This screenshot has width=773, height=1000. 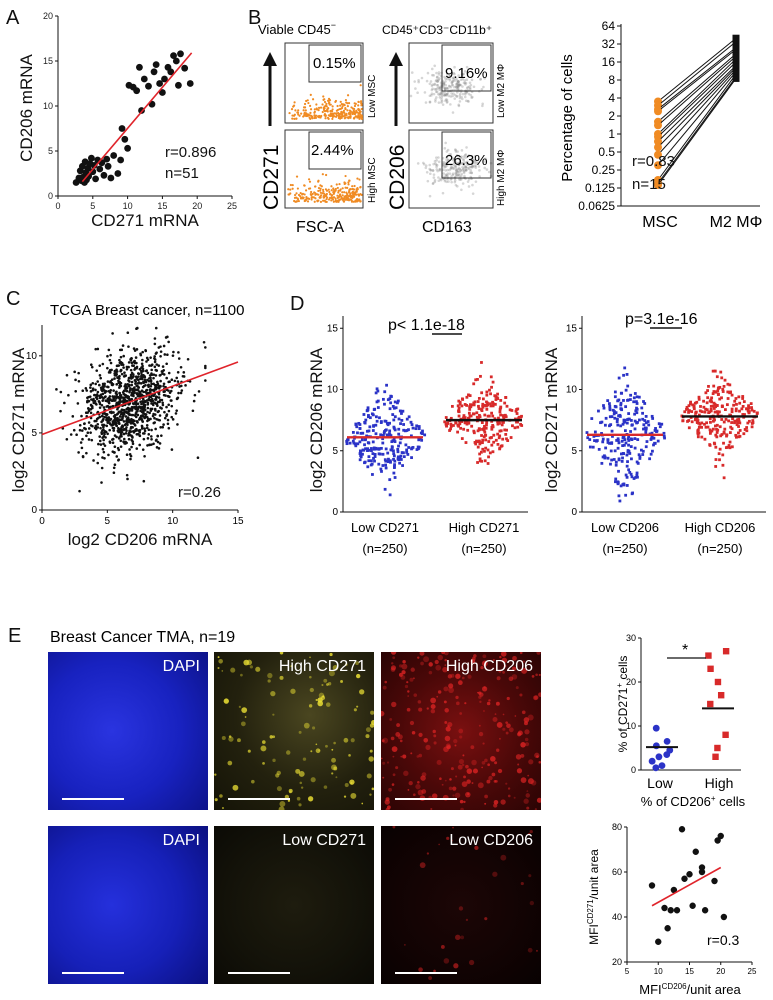 I want to click on chart-b2-ylabel: Percentage of cells, so click(x=567, y=118).